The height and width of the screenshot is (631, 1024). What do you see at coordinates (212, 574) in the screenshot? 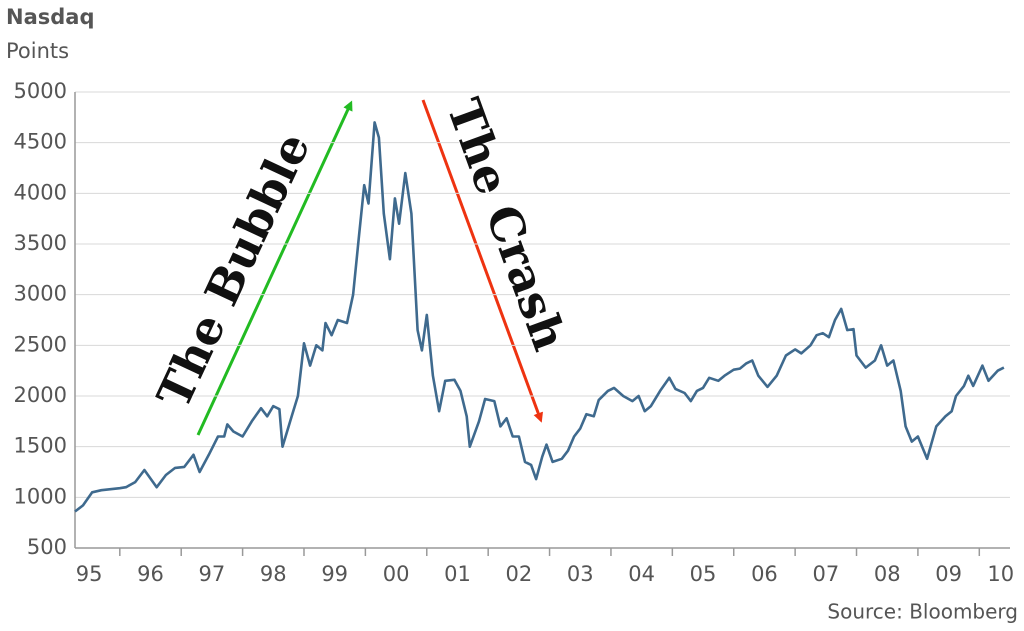
I see `x-tick-label: 97` at bounding box center [212, 574].